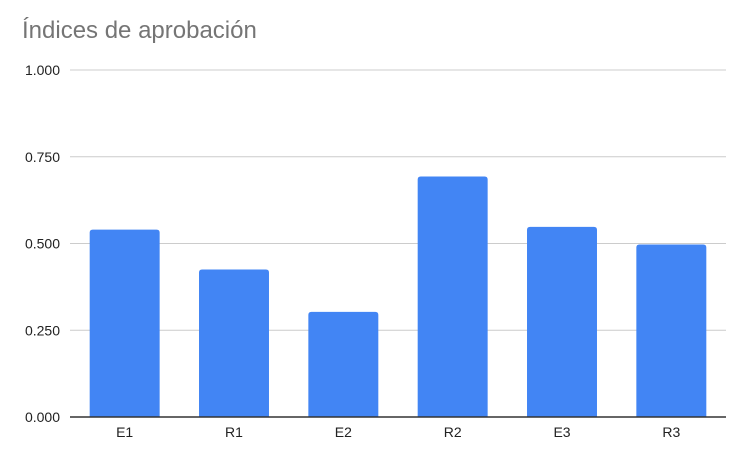 This screenshot has width=747, height=461. What do you see at coordinates (234, 343) in the screenshot?
I see `bar-r1` at bounding box center [234, 343].